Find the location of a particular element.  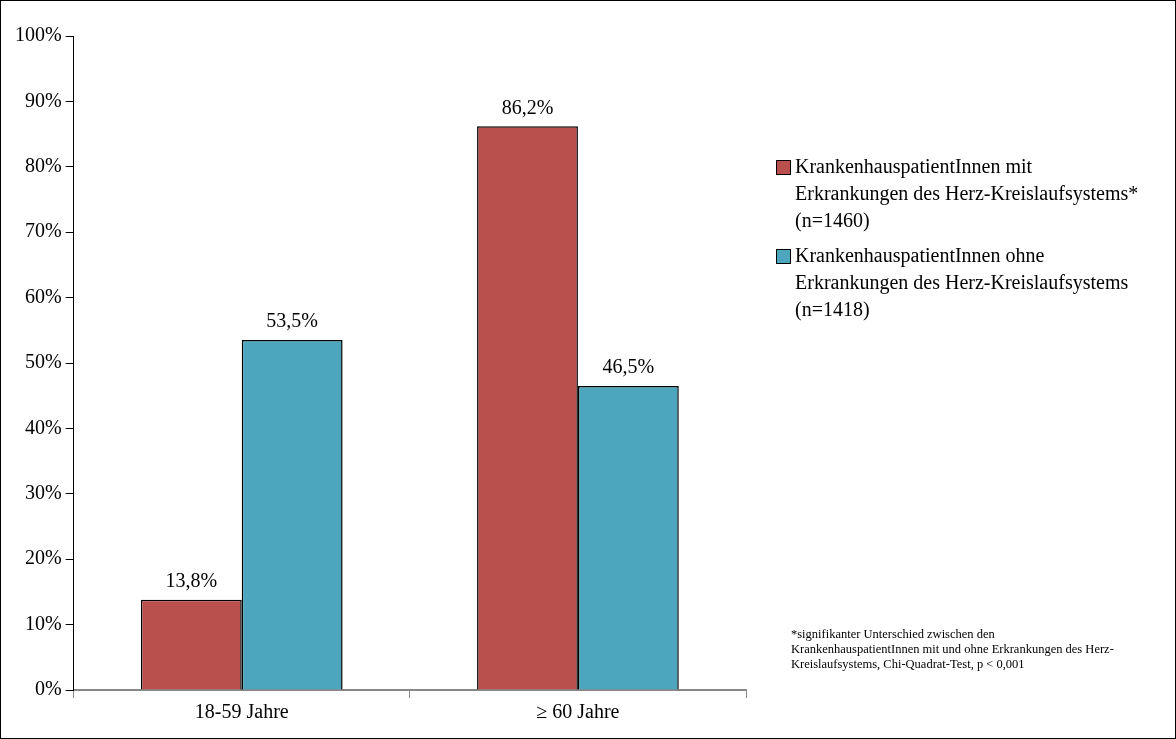

y-tick-label: 30% is located at coordinates (43, 492).